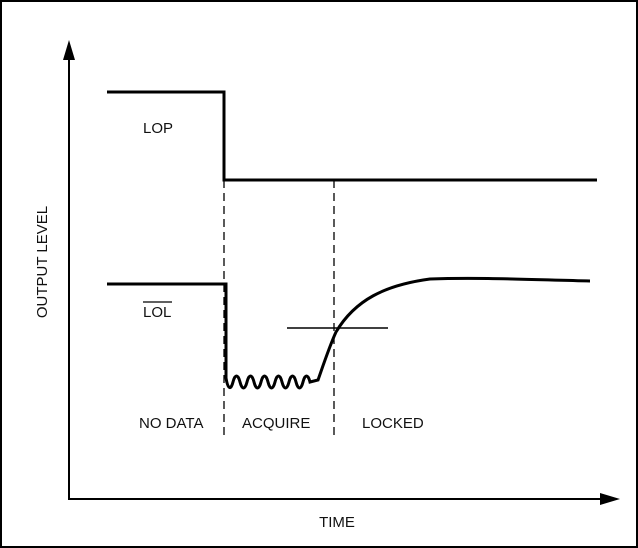 Image resolution: width=638 pixels, height=548 pixels. Describe the element at coordinates (610, 499) in the screenshot. I see `x-axis-arrow-icon` at that location.